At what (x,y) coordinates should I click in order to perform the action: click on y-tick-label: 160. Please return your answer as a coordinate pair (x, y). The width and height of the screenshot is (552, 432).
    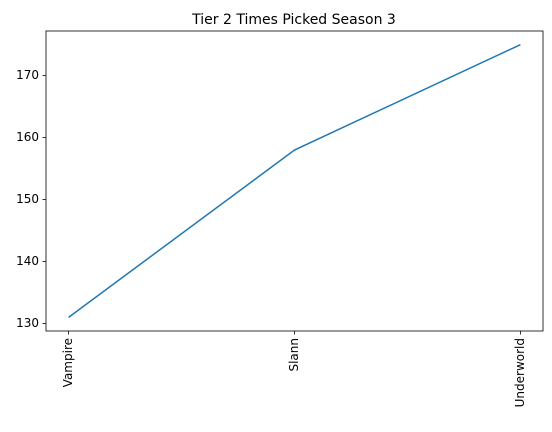
    Looking at the image, I should click on (27, 137).